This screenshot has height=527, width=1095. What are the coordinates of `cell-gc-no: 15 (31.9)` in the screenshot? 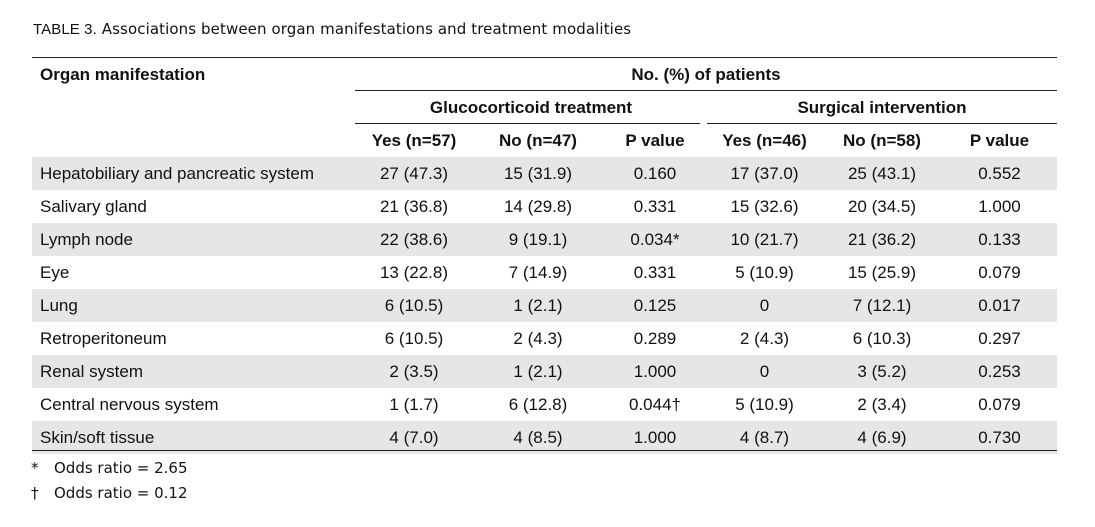 It's located at (538, 173).